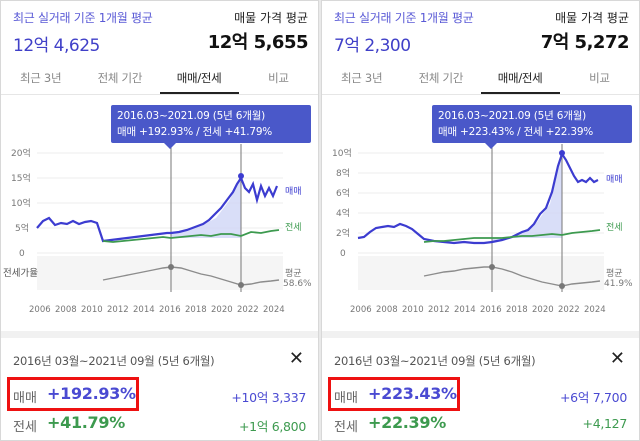  I want to click on ratio-avg-value: 41.9%, so click(618, 284).